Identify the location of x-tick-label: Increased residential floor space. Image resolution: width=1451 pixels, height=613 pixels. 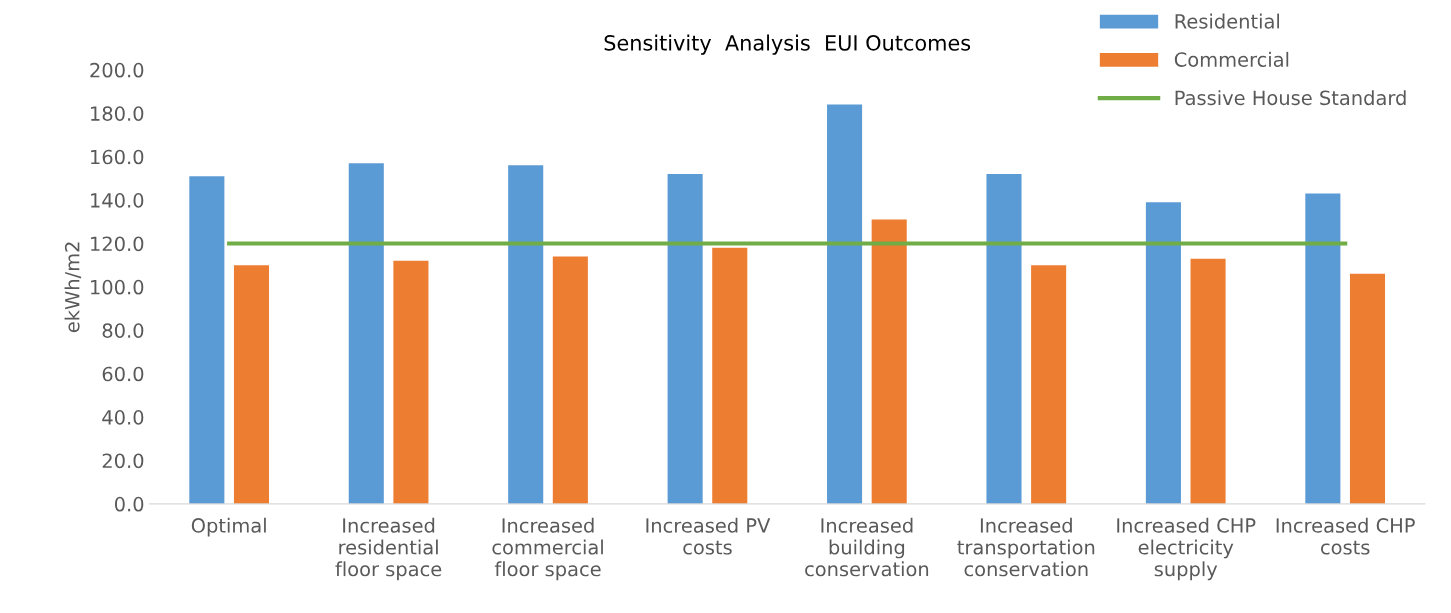
(388, 549).